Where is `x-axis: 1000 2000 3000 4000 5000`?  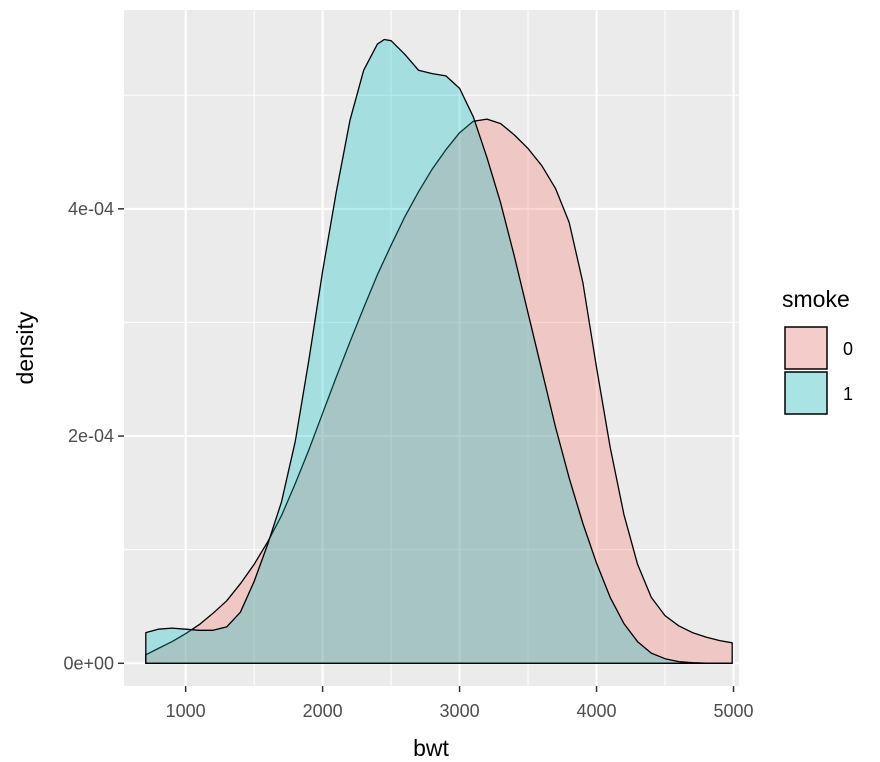
x-axis: 1000 2000 3000 4000 5000 is located at coordinates (460, 703).